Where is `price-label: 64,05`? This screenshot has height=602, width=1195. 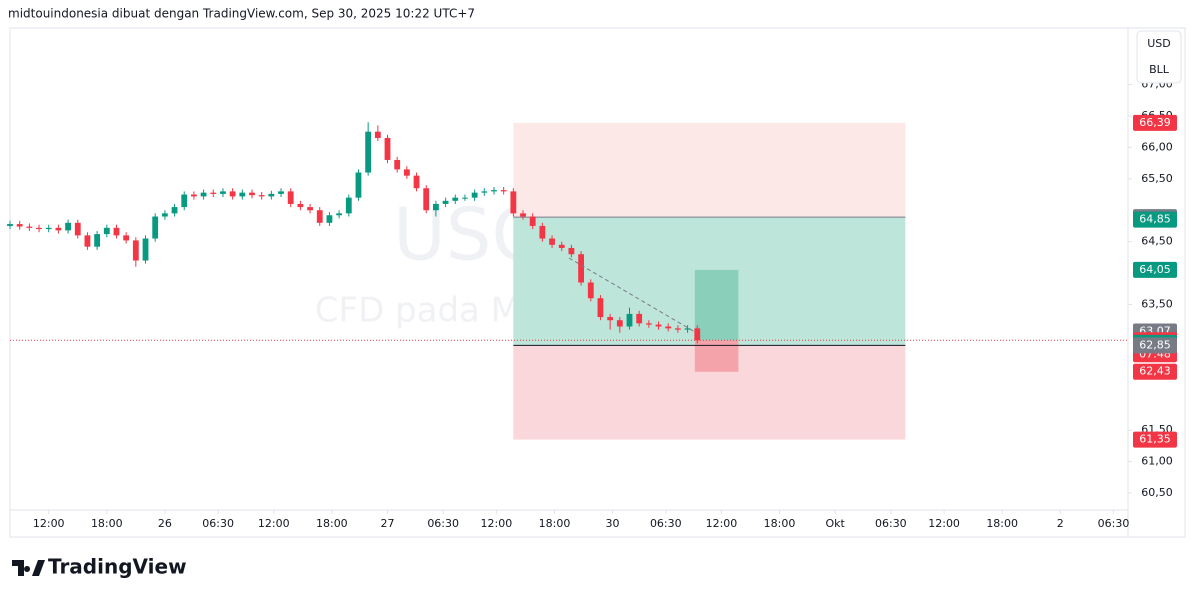 price-label: 64,05 is located at coordinates (1155, 269).